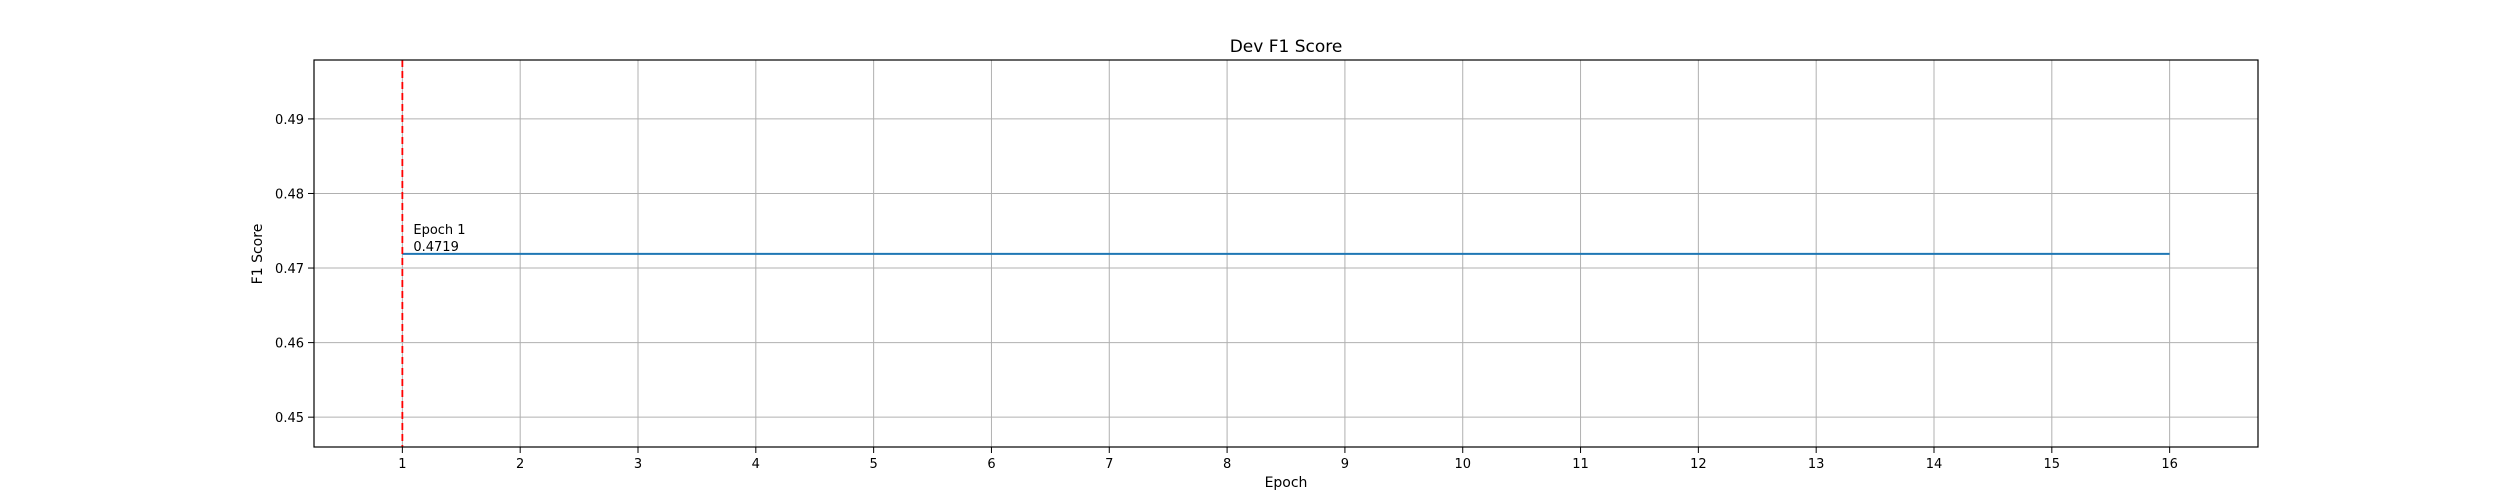 Image resolution: width=2500 pixels, height=504 pixels. Describe the element at coordinates (289, 194) in the screenshot. I see `y-tick-label: 0.48` at that location.